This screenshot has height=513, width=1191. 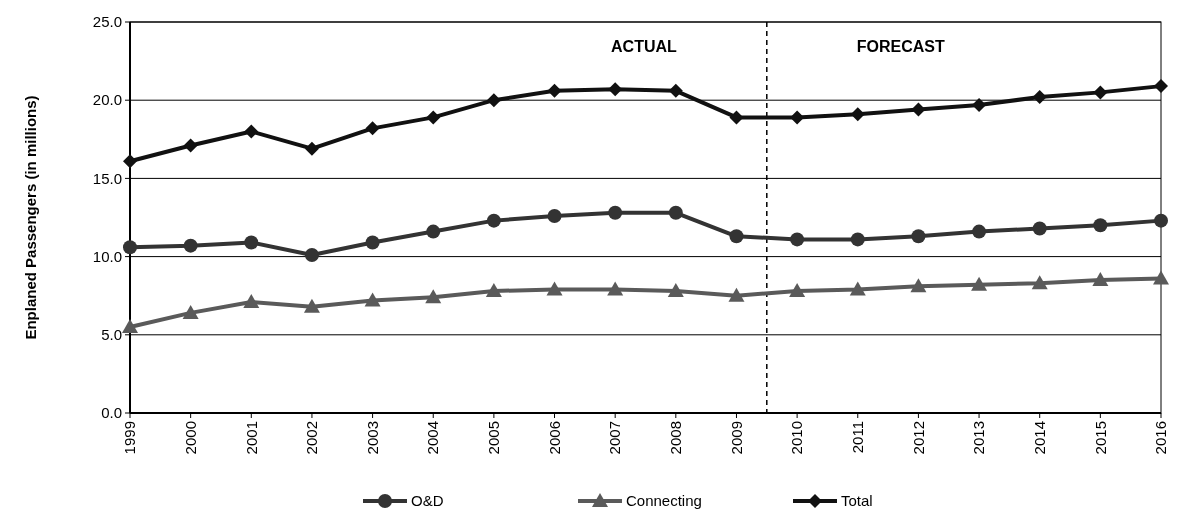 I want to click on y-tick-label: 10.0, so click(x=107, y=256).